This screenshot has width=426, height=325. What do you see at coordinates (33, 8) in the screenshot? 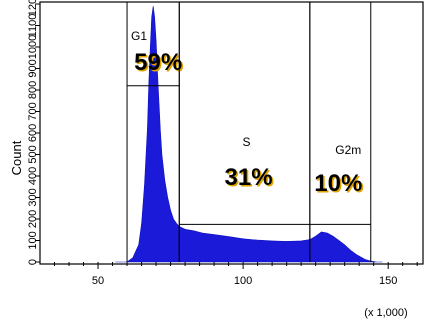
I see `y-tick-label: 1200` at bounding box center [33, 8].